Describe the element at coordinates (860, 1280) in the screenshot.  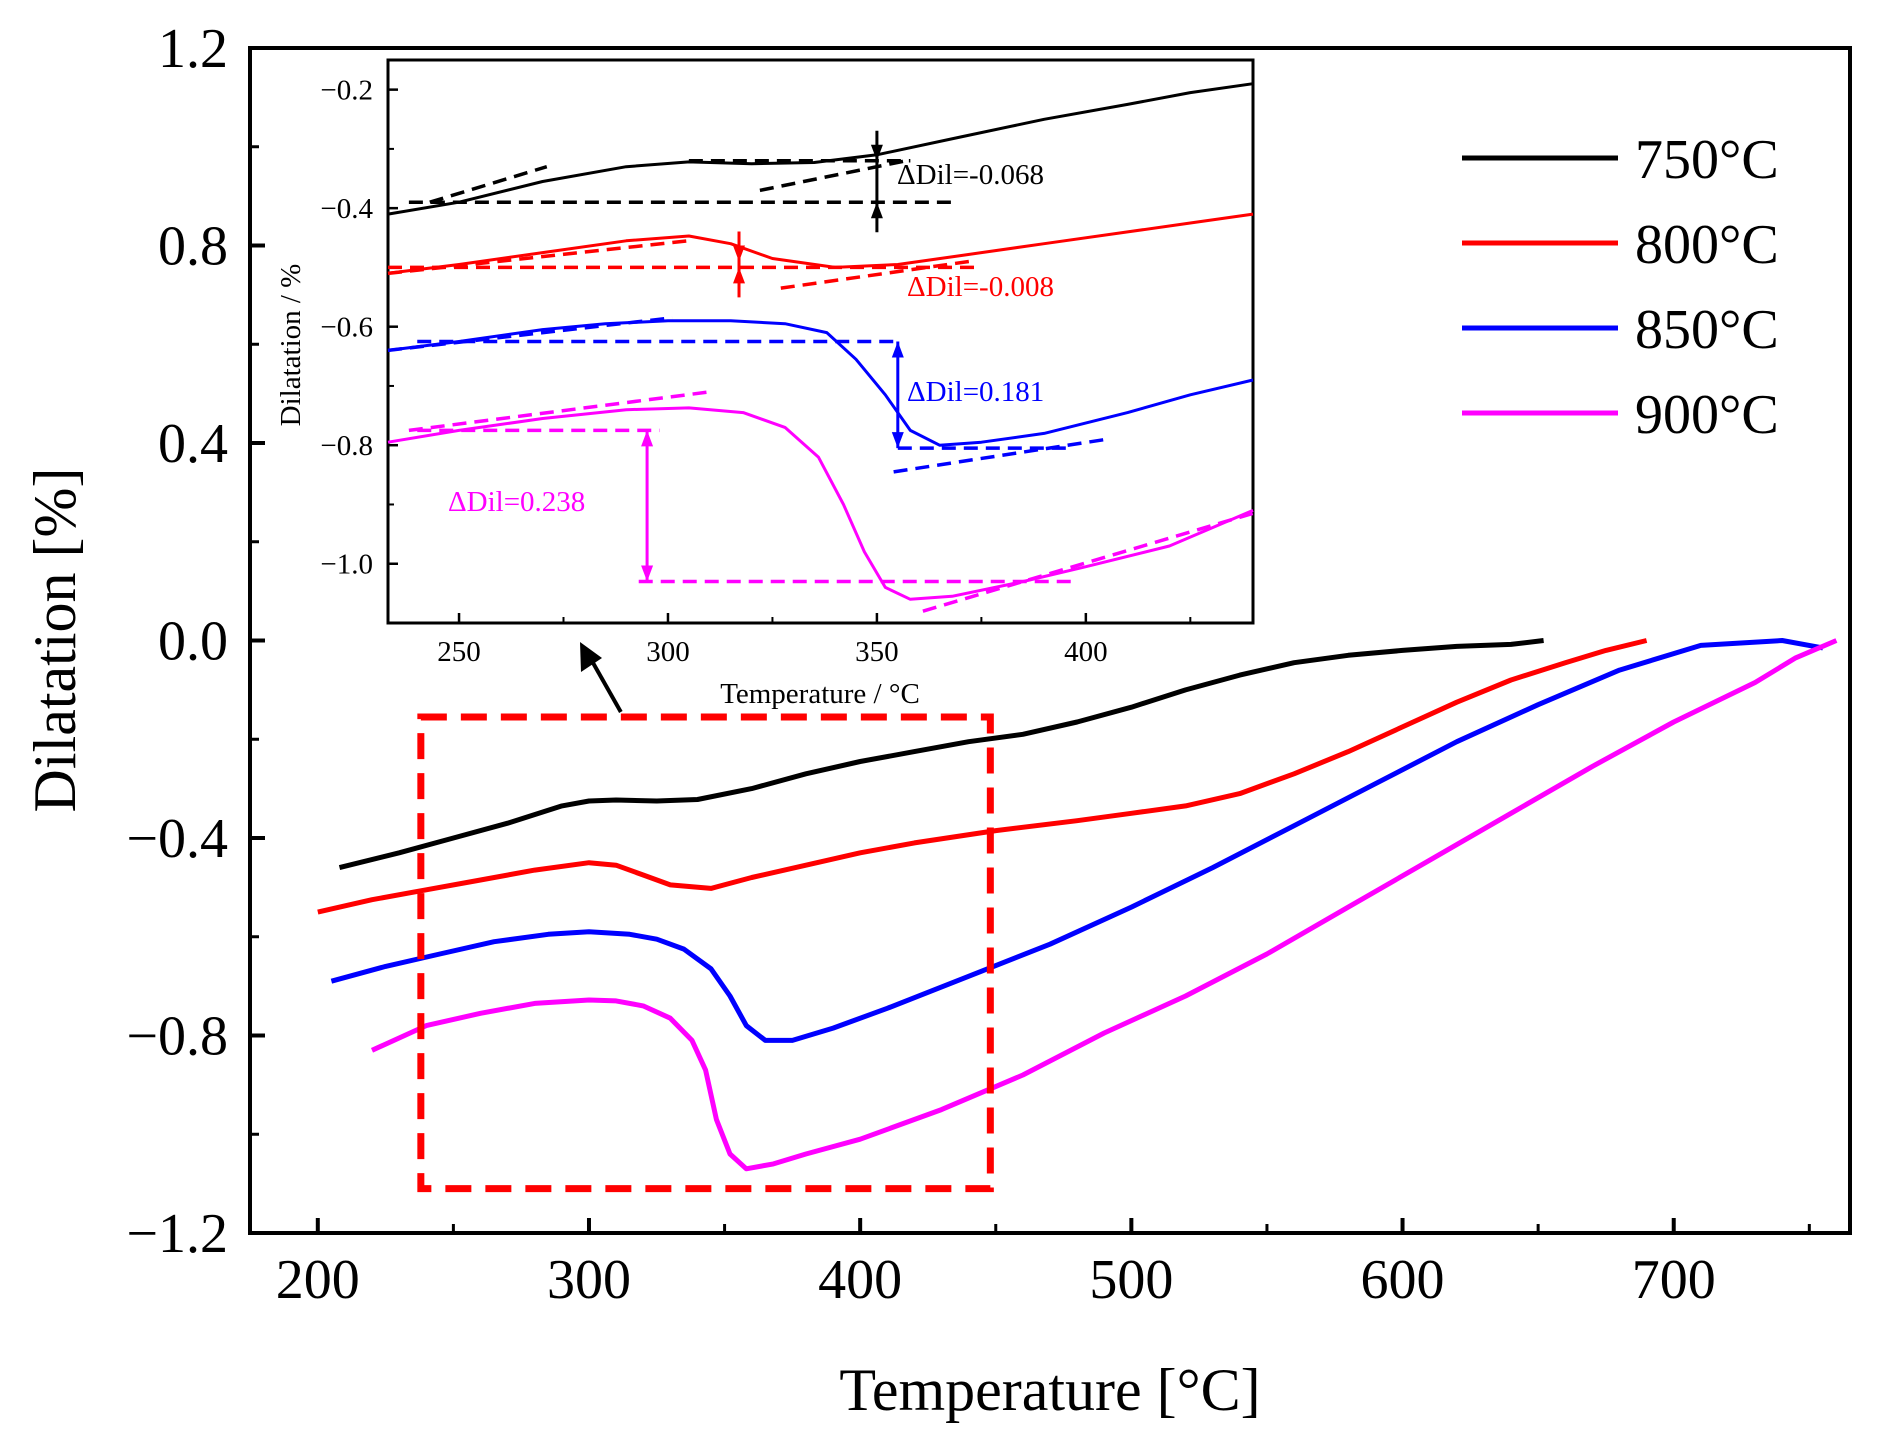
I see `x-tick-label-400: 400` at that location.